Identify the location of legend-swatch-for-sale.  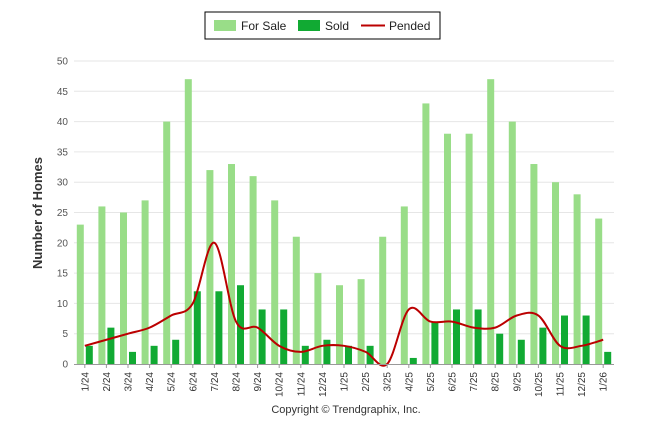
(225, 25).